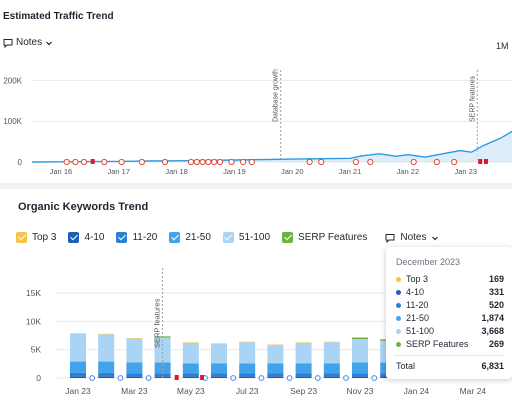 The image size is (512, 413). I want to click on x-tick-label: Jan 19, so click(234, 171).